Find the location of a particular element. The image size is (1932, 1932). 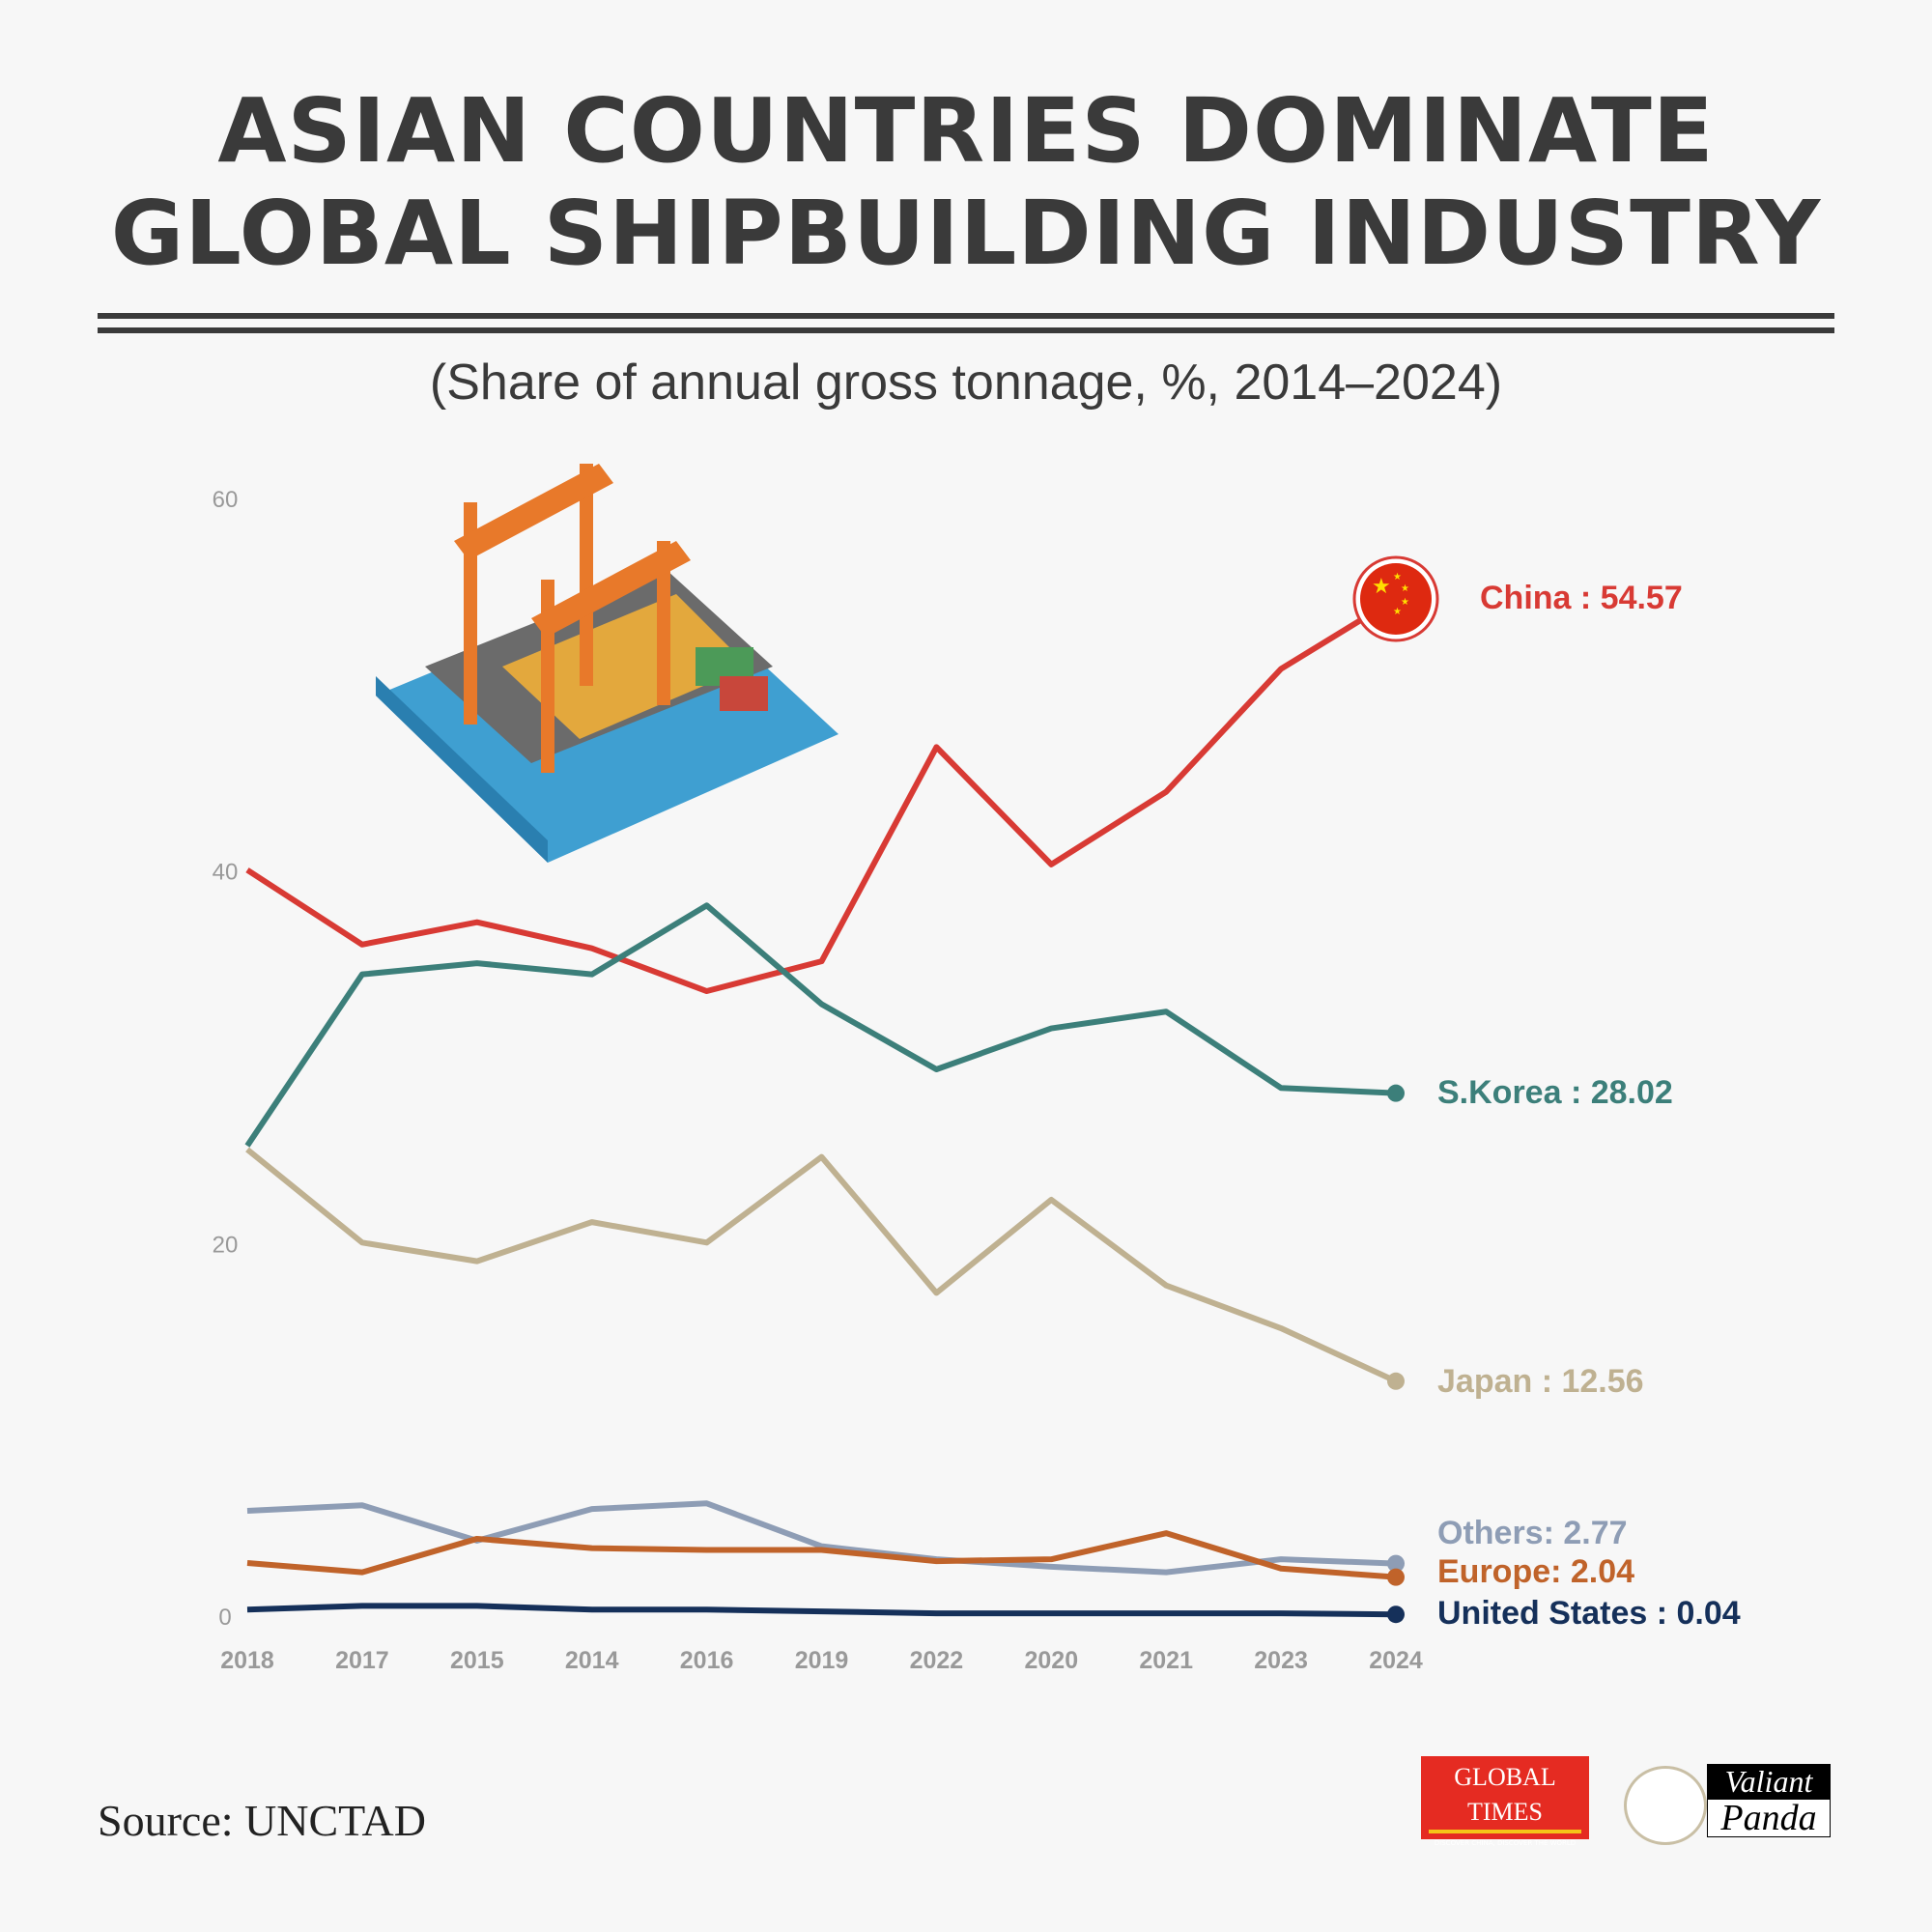

y-tick-label: 0 is located at coordinates (224, 1618).